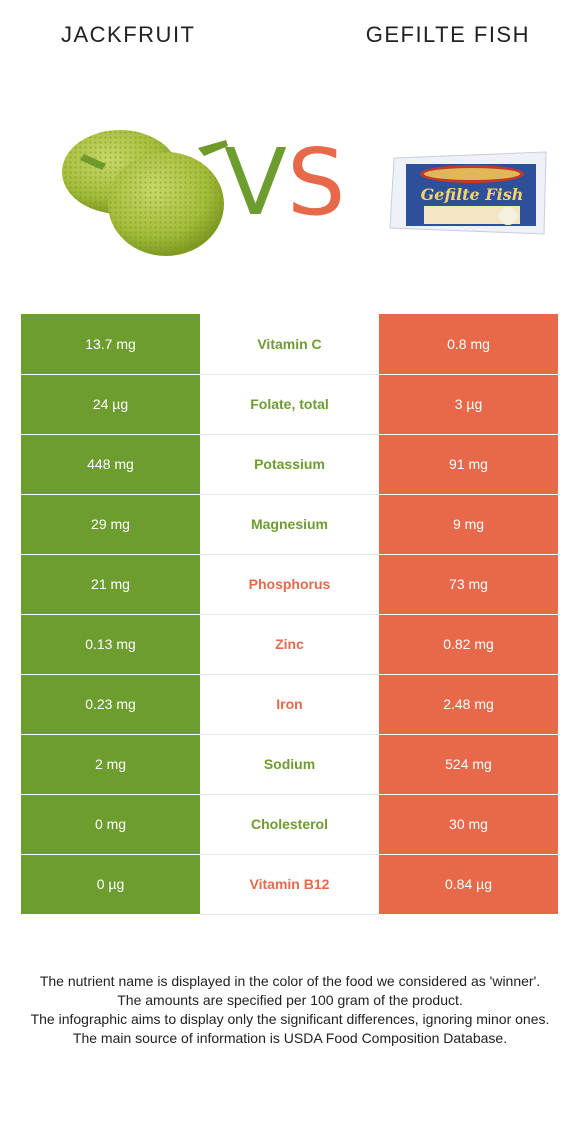  I want to click on table-row: 0.23 mg Iron 2.48 mg, so click(289, 704).